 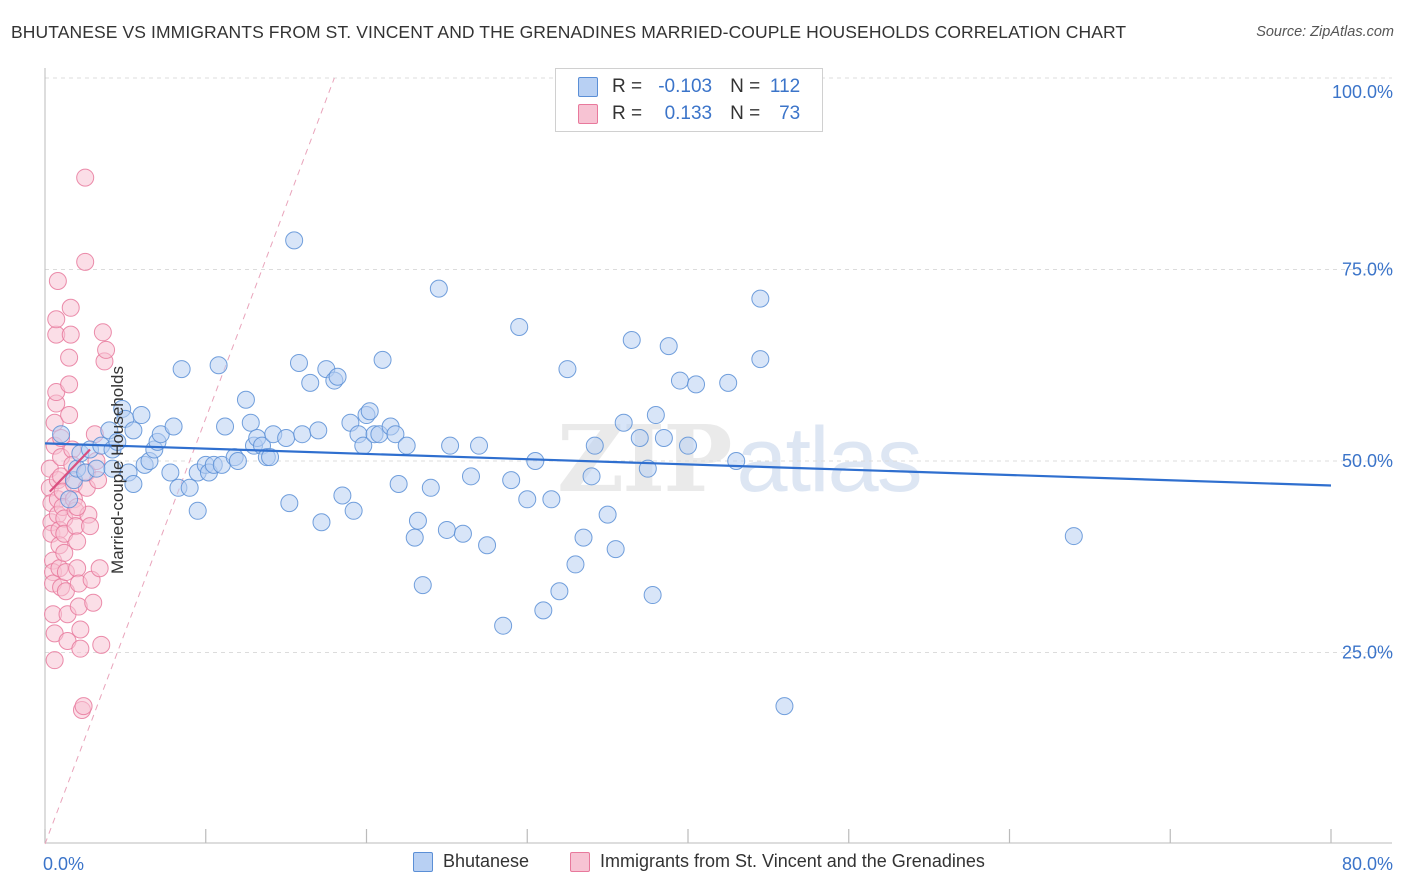 What do you see at coordinates (63, 864) in the screenshot?
I see `x-tick-label: 0.0%` at bounding box center [63, 864].